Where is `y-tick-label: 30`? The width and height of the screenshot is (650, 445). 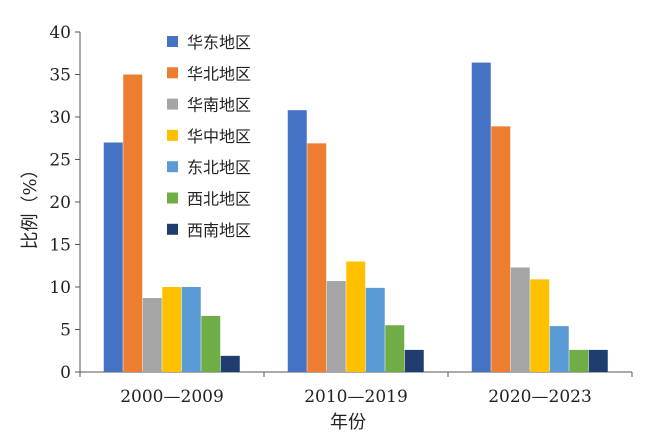
y-tick-label: 30 is located at coordinates (60, 118).